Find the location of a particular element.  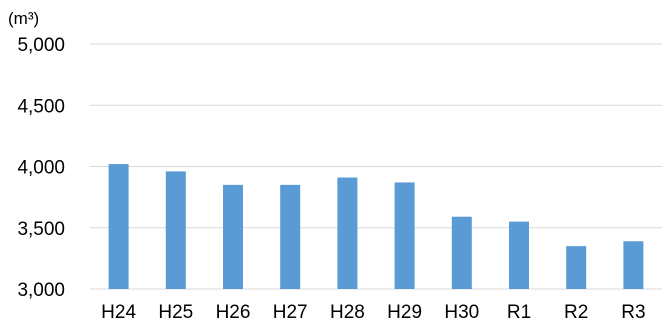

bar-h30 is located at coordinates (461, 252).